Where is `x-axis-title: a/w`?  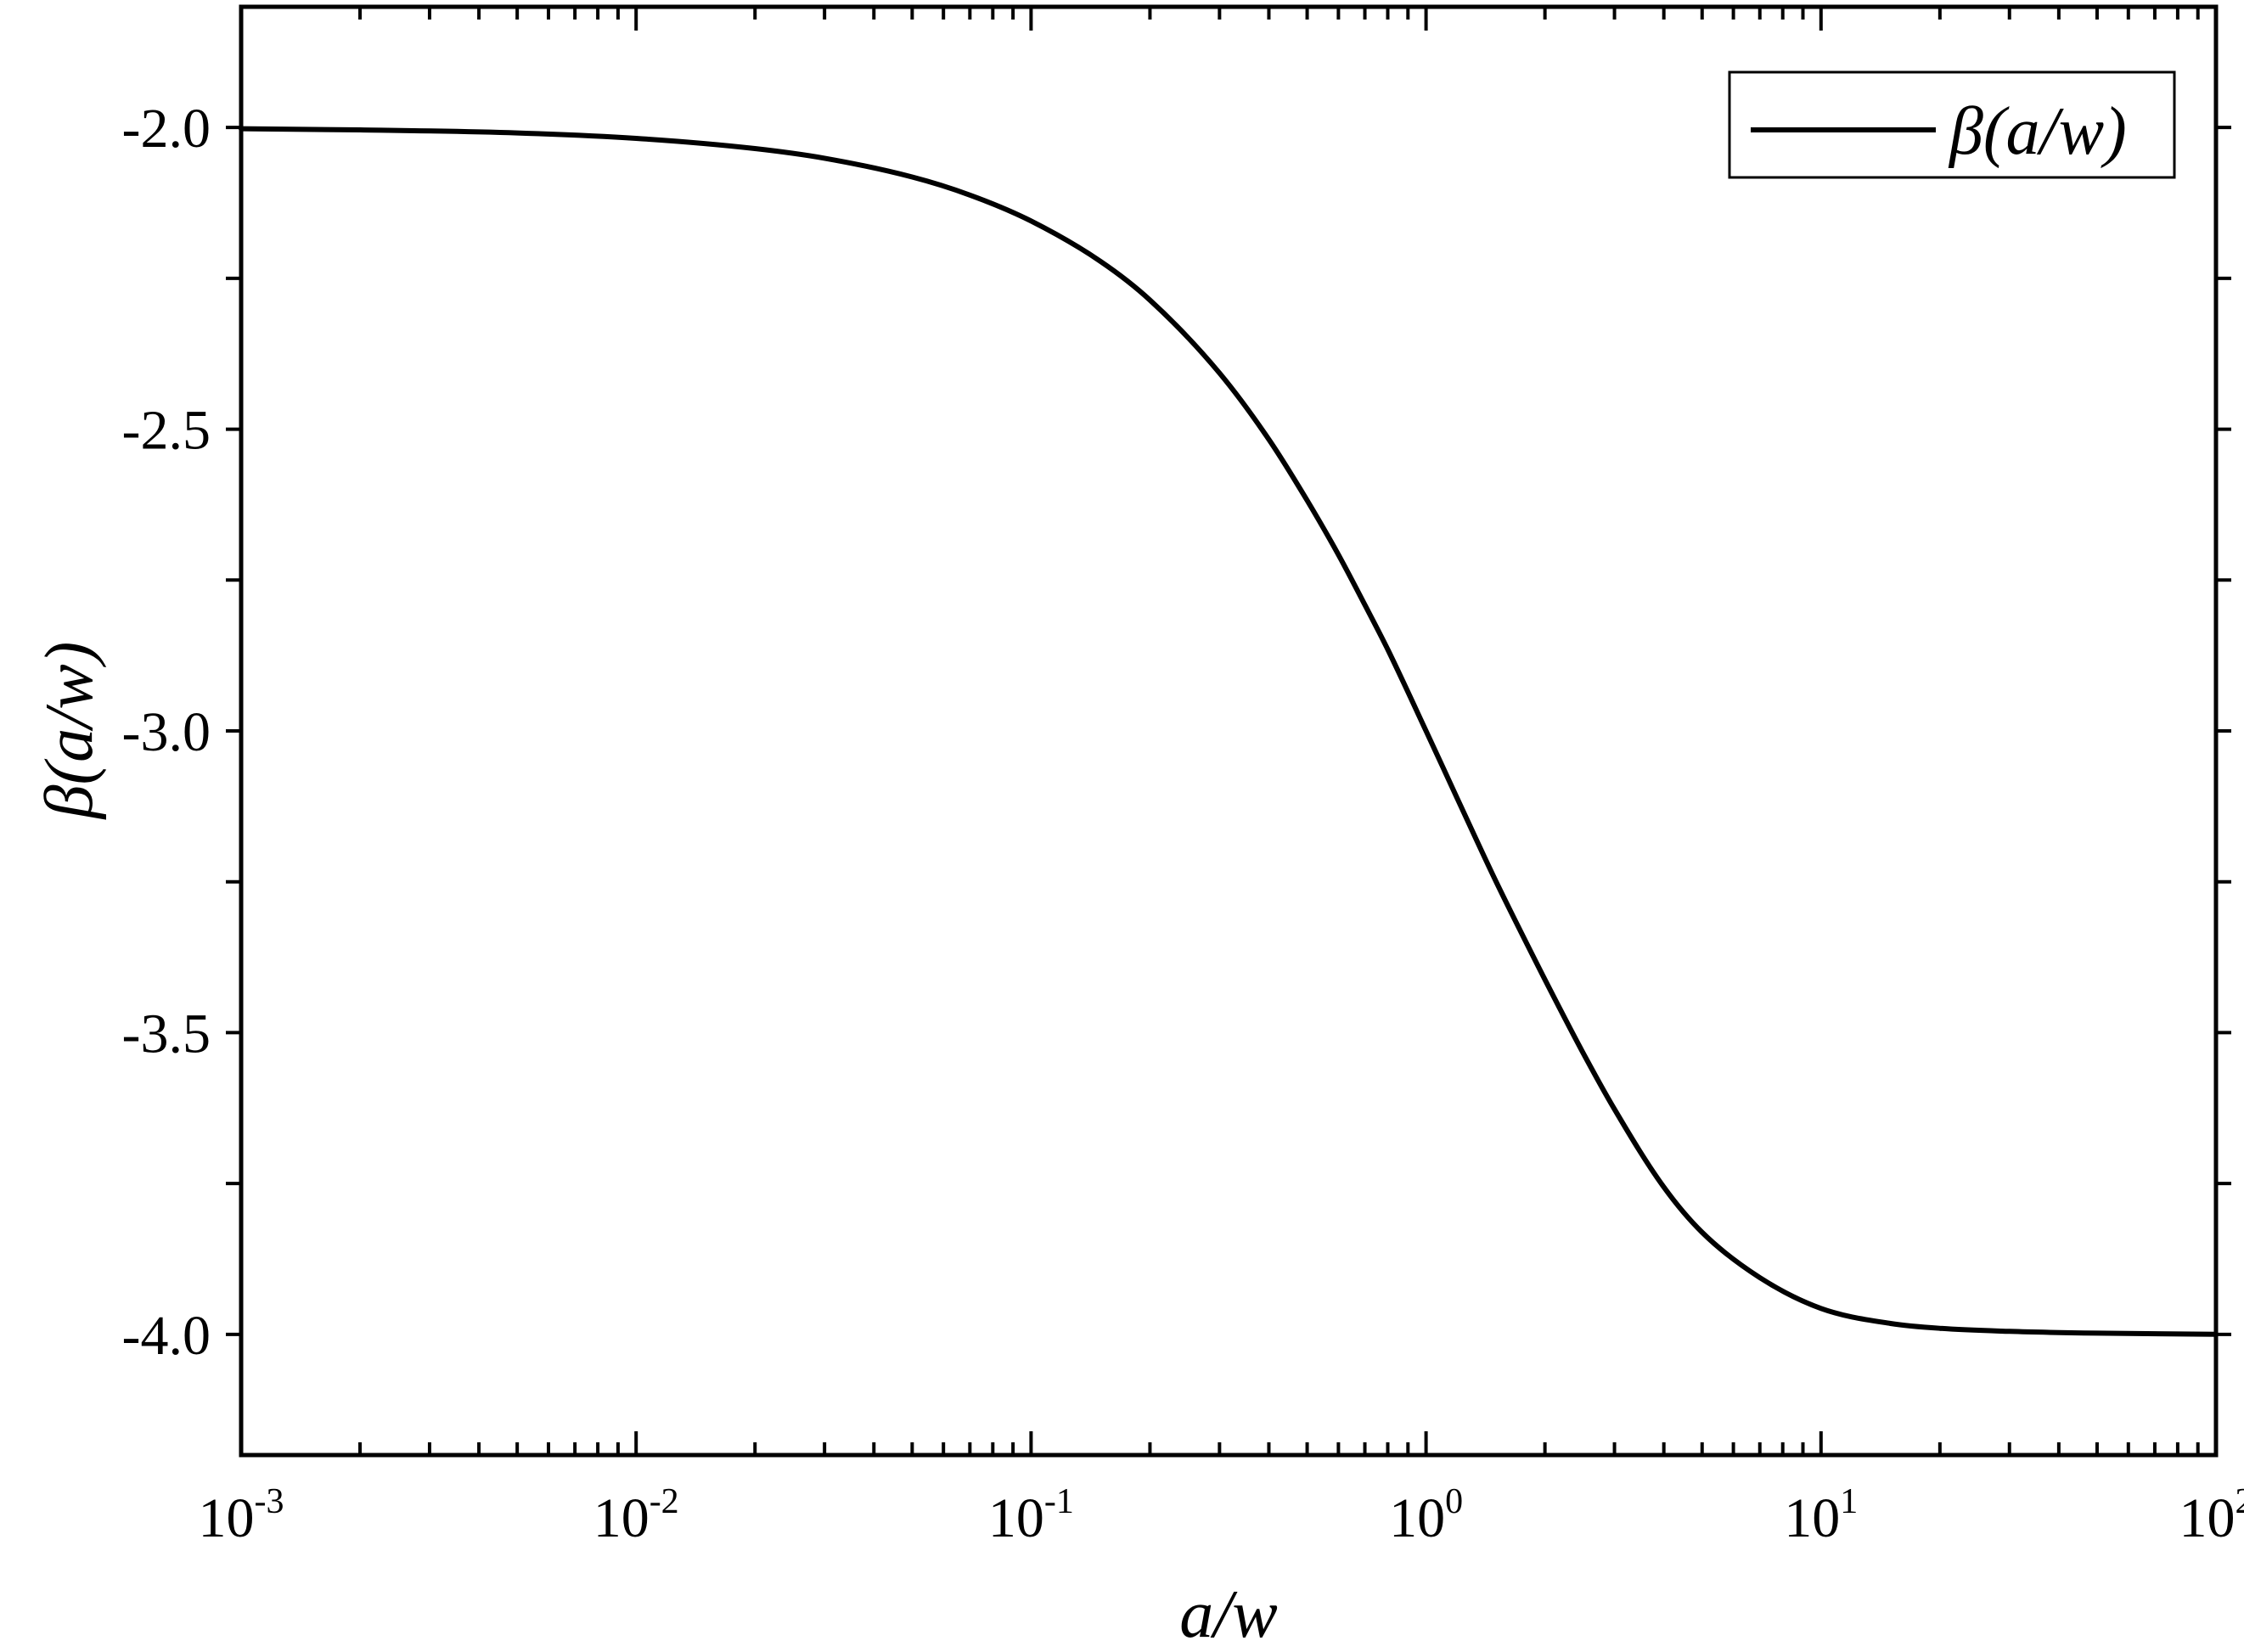 x-axis-title: a/w is located at coordinates (1228, 1614).